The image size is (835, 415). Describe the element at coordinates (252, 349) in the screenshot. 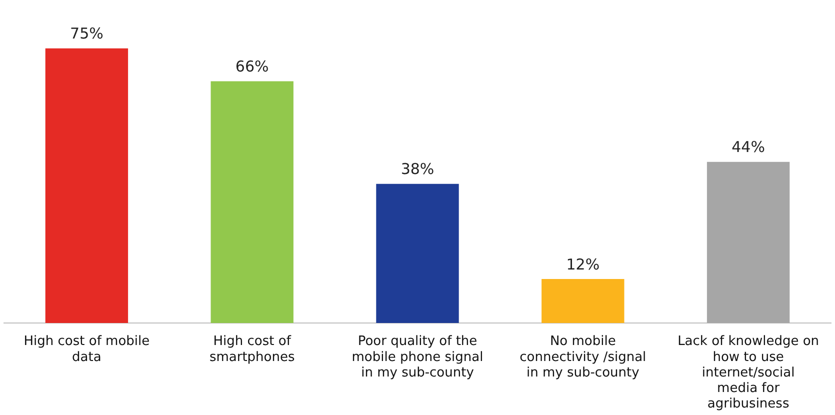

I see `x-tick-label: High cost of smartphones` at that location.